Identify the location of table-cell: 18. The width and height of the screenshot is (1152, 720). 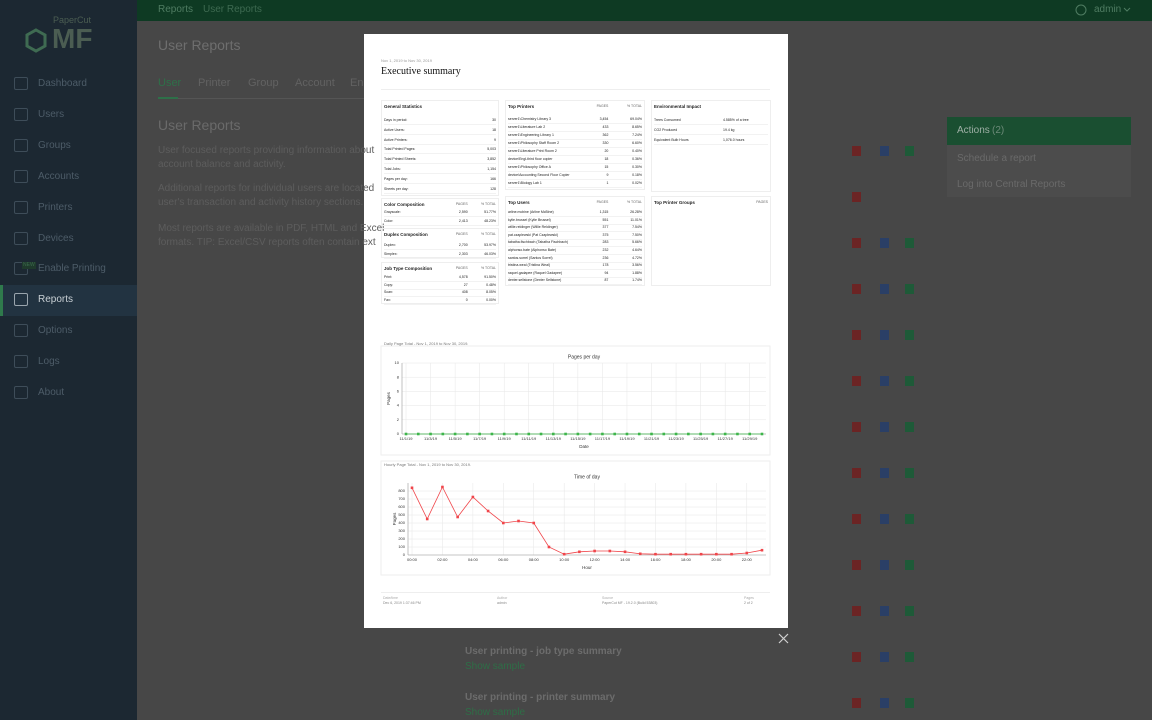
(606, 159).